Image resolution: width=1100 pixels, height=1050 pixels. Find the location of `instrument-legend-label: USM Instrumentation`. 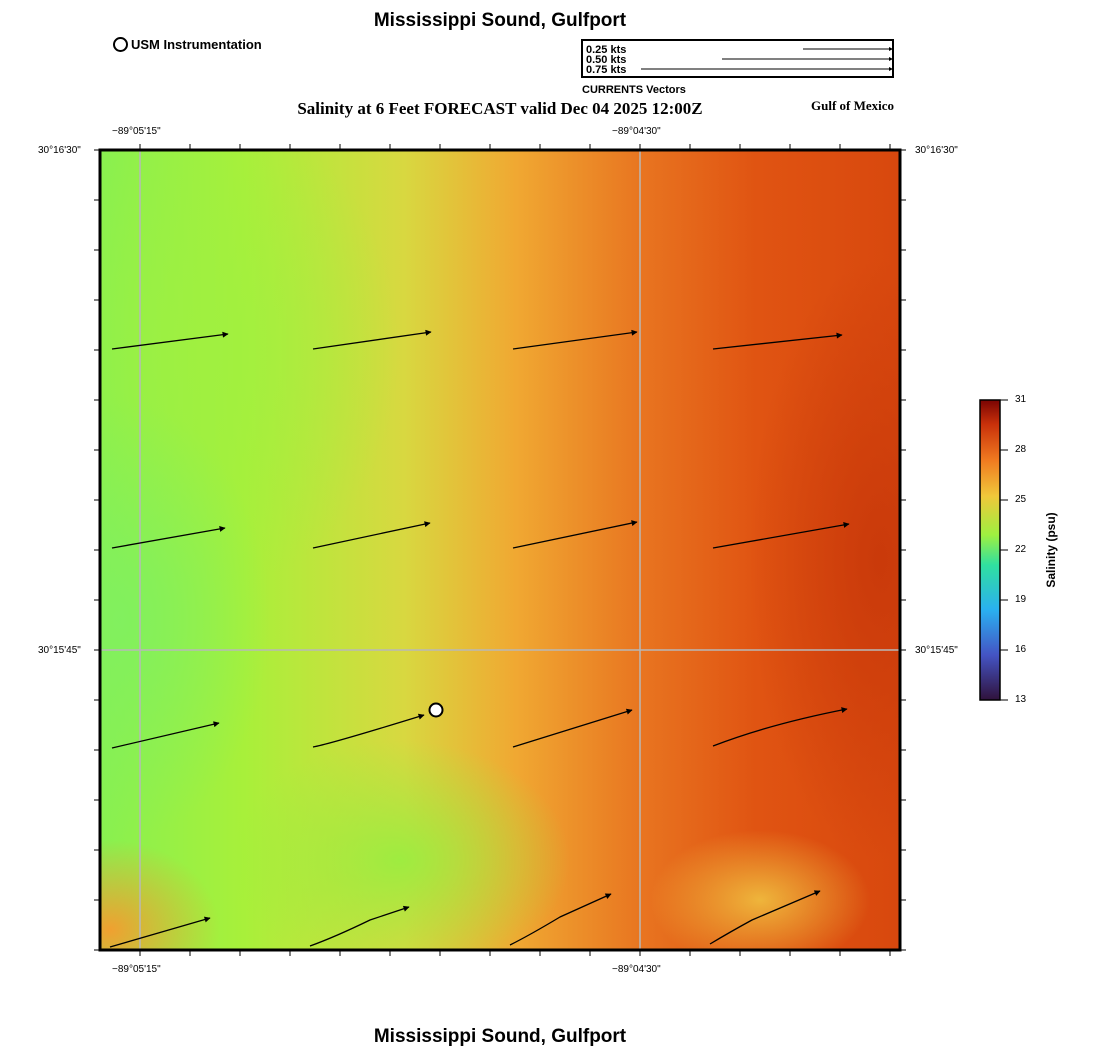

instrument-legend-label: USM Instrumentation is located at coordinates (196, 44).